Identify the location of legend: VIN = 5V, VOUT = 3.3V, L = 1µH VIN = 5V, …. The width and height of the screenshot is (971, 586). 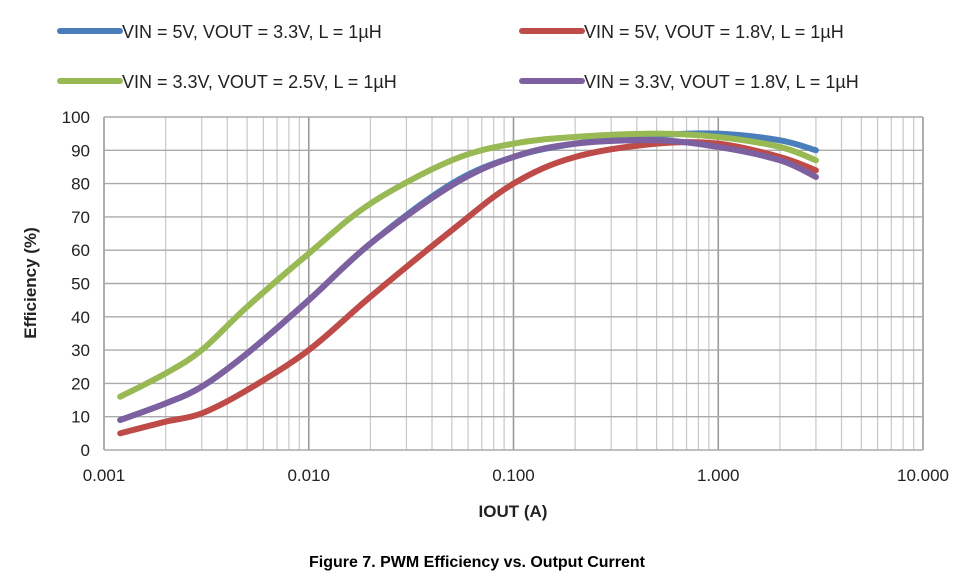
(458, 57).